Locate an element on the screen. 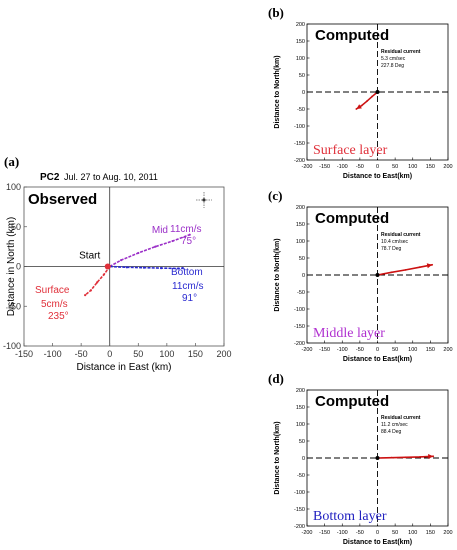  y-axis-label: Distance in North (km) is located at coordinates (11, 266).